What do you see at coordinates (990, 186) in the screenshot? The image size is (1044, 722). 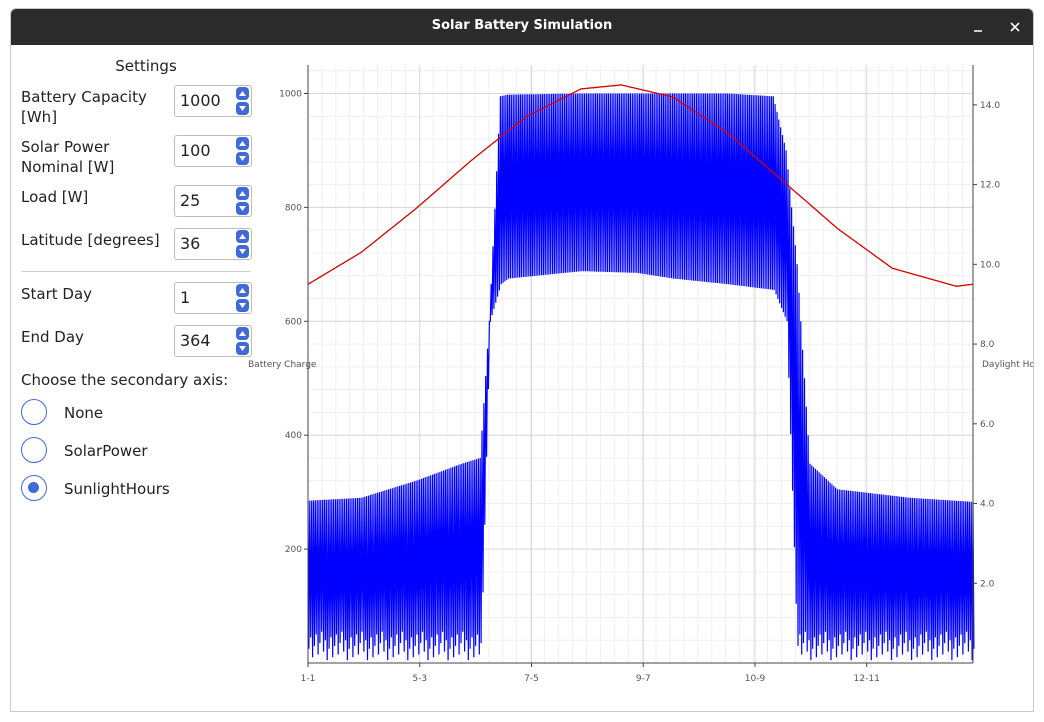 I see `y2-tick-label: 12.0` at bounding box center [990, 186].